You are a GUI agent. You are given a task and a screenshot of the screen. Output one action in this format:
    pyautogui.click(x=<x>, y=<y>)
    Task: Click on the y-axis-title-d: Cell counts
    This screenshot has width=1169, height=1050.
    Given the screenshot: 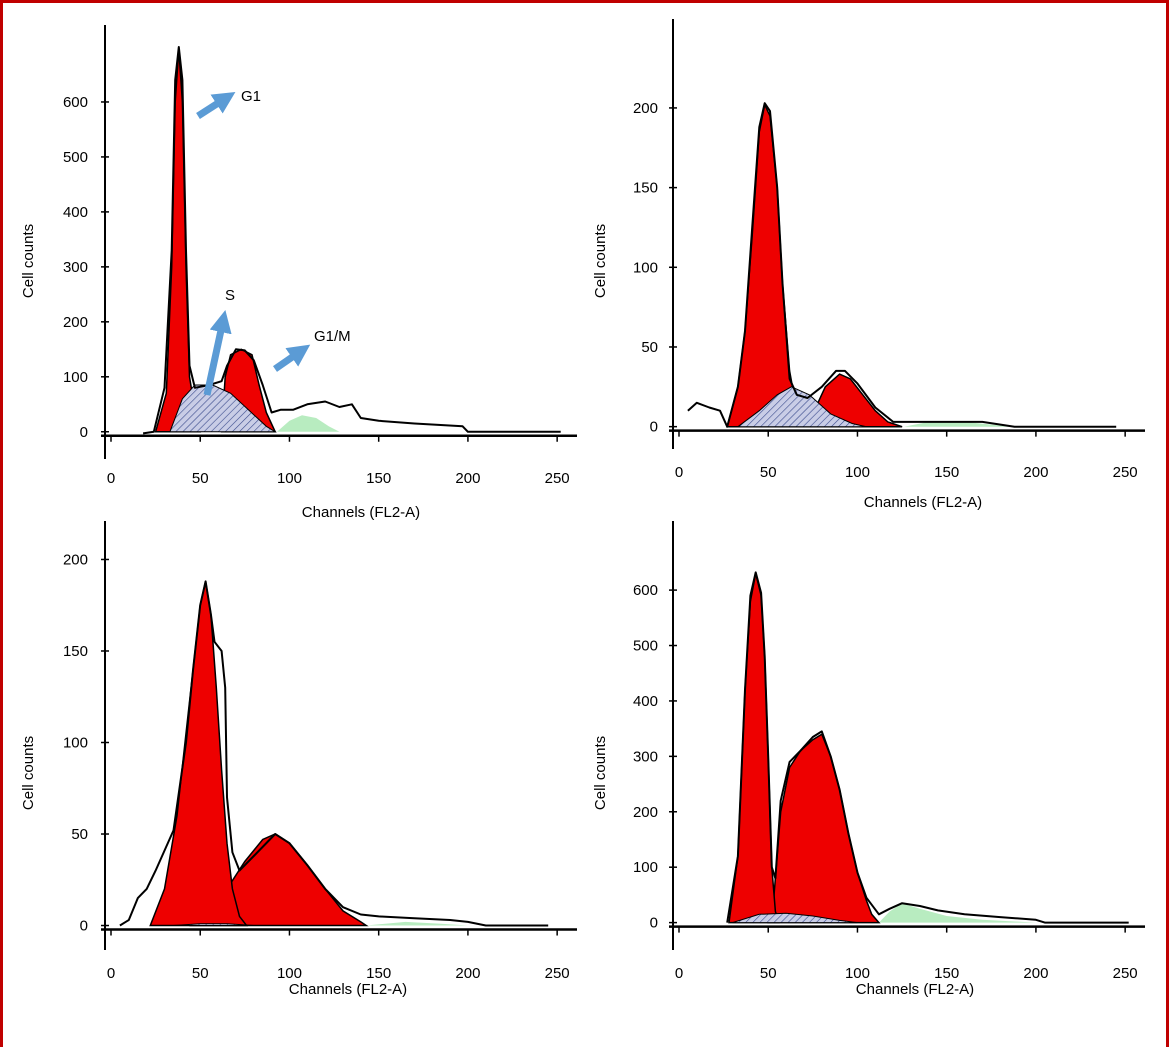 What is the action you would take?
    pyautogui.click(x=600, y=773)
    